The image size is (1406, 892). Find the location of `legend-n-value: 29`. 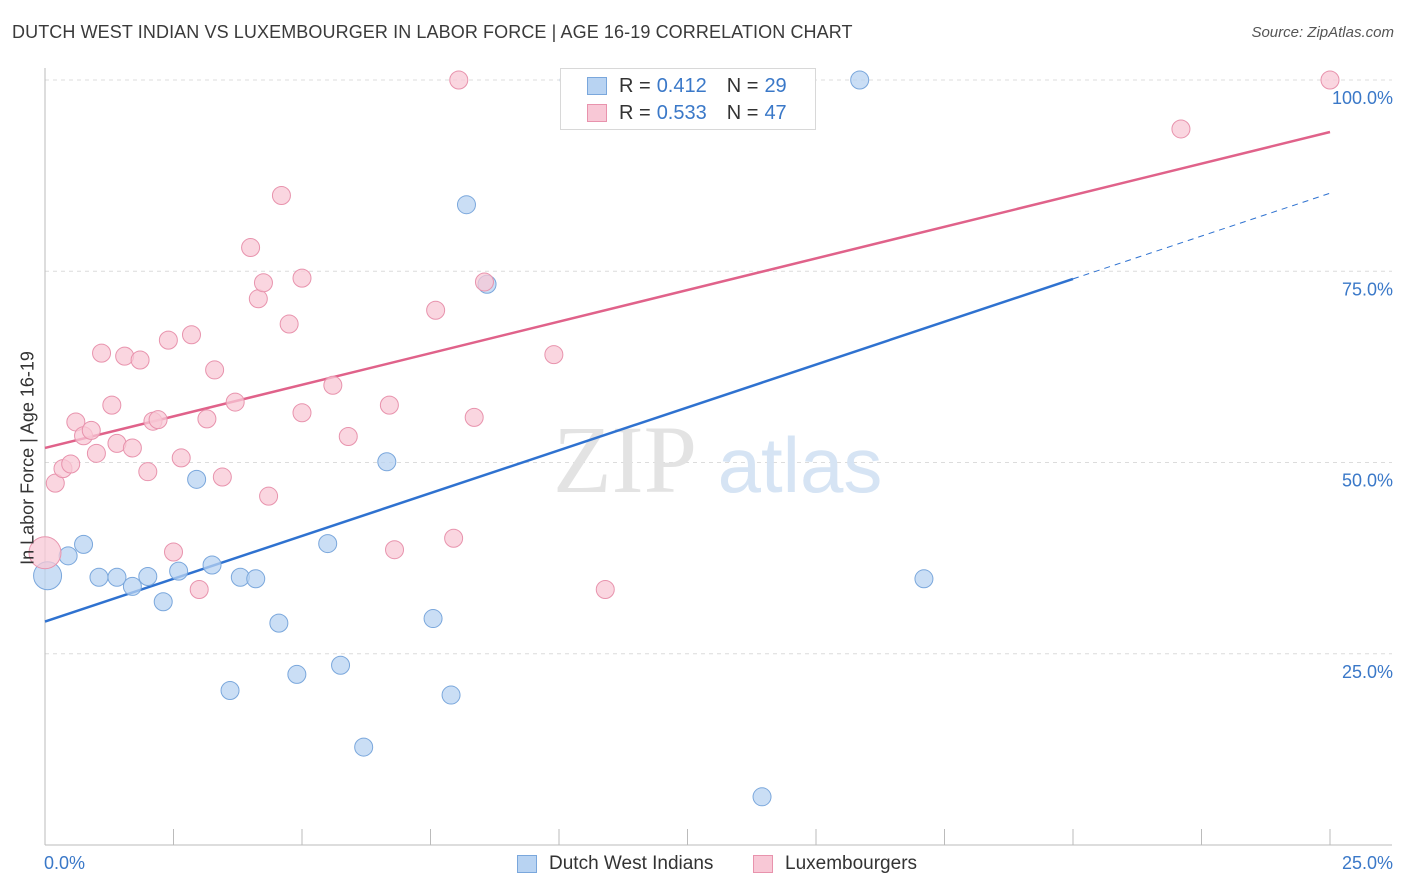

legend-n-value: 29 is located at coordinates (775, 85).